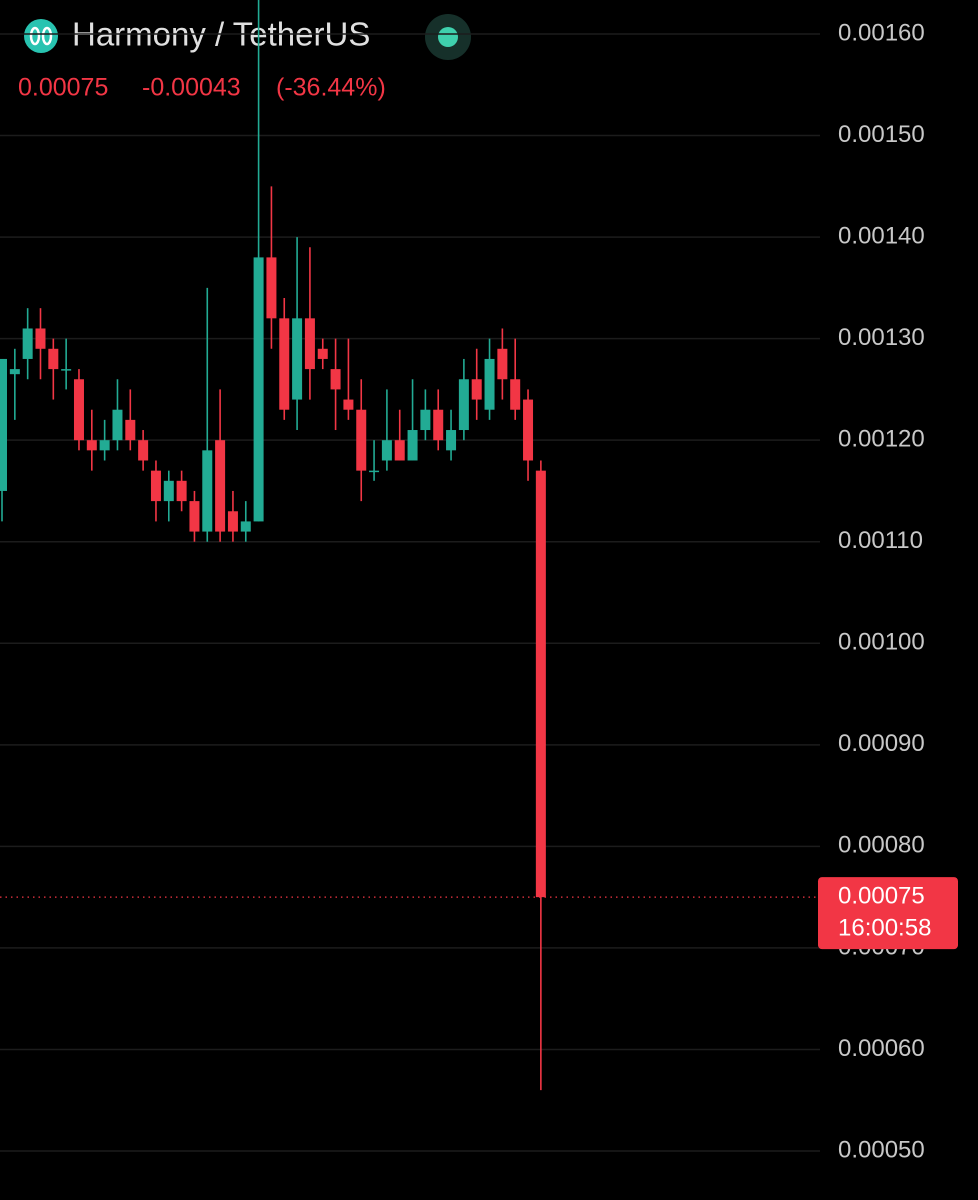 This screenshot has height=1200, width=978. Describe the element at coordinates (881, 337) in the screenshot. I see `y-tick-label: 0.00130` at that location.